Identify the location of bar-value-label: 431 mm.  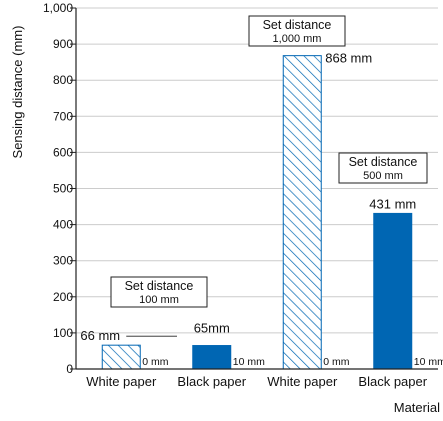
(392, 203).